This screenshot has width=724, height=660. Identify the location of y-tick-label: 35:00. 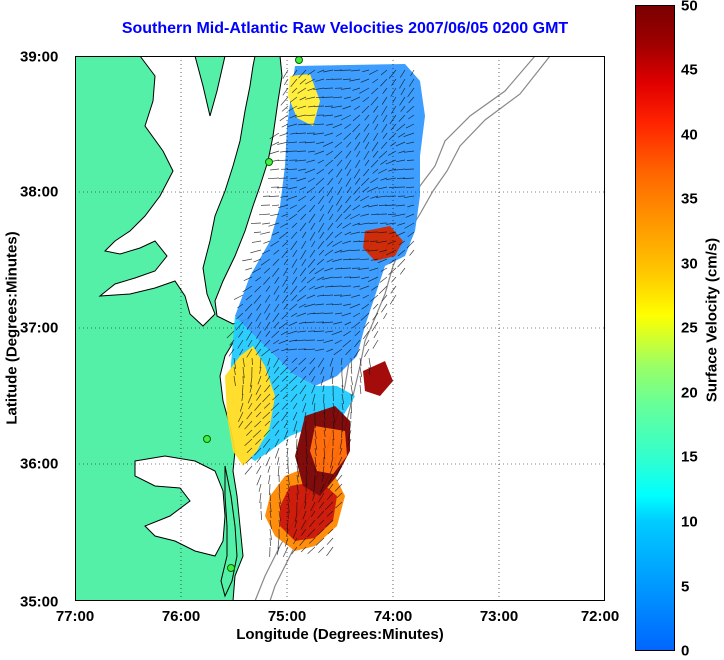
(39, 602).